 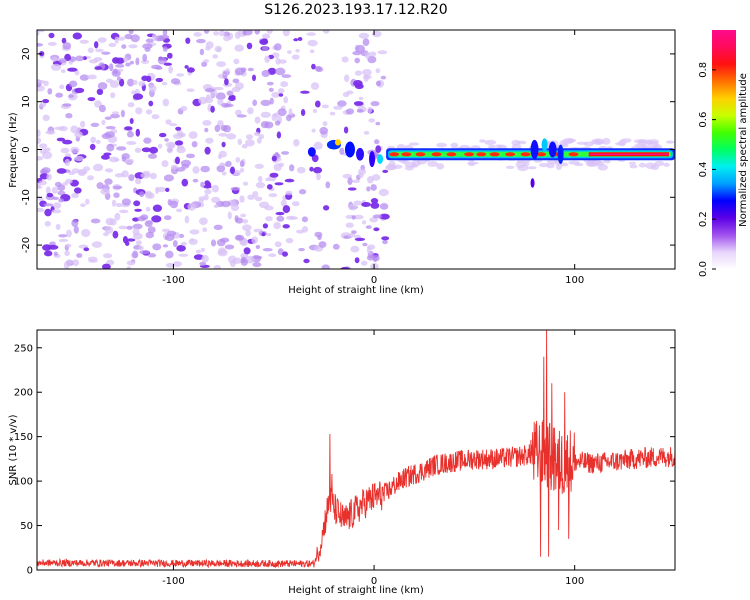 What do you see at coordinates (743, 150) in the screenshot?
I see `colorbar-label: Normalized spectral amplitude` at bounding box center [743, 150].